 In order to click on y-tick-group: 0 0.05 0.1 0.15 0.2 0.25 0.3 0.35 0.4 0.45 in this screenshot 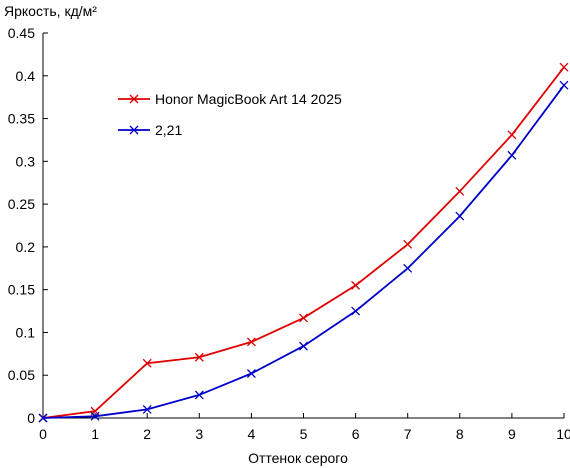, I will do `click(28, 225)`.